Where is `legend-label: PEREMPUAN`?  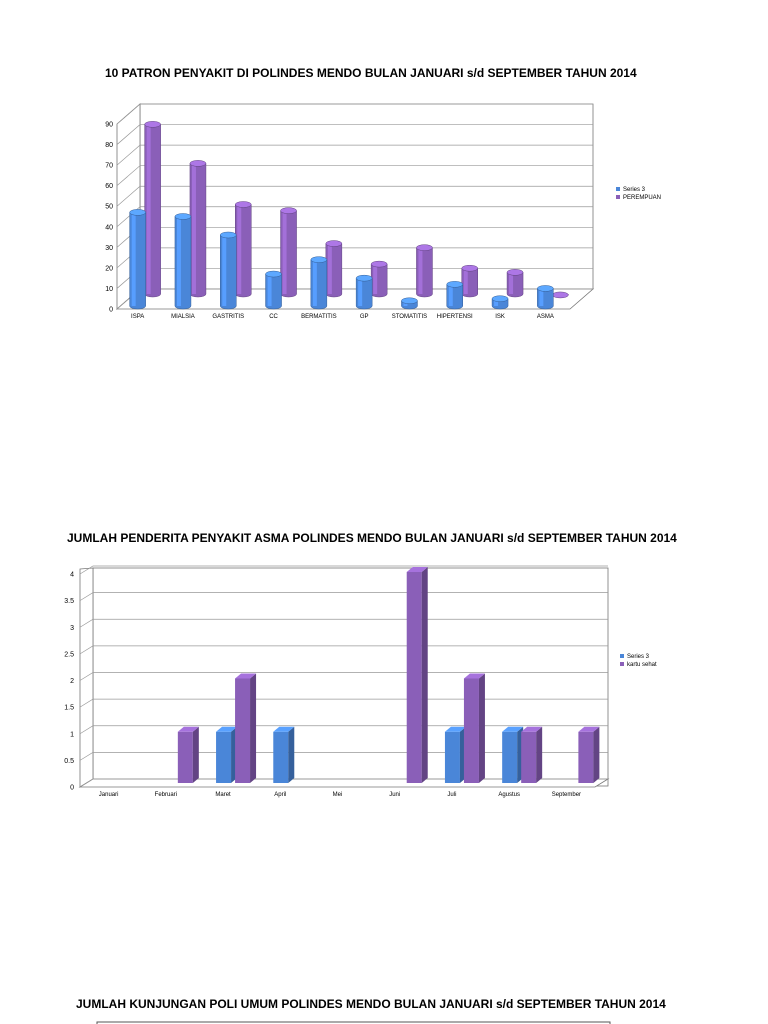
legend-label: PEREMPUAN is located at coordinates (642, 198).